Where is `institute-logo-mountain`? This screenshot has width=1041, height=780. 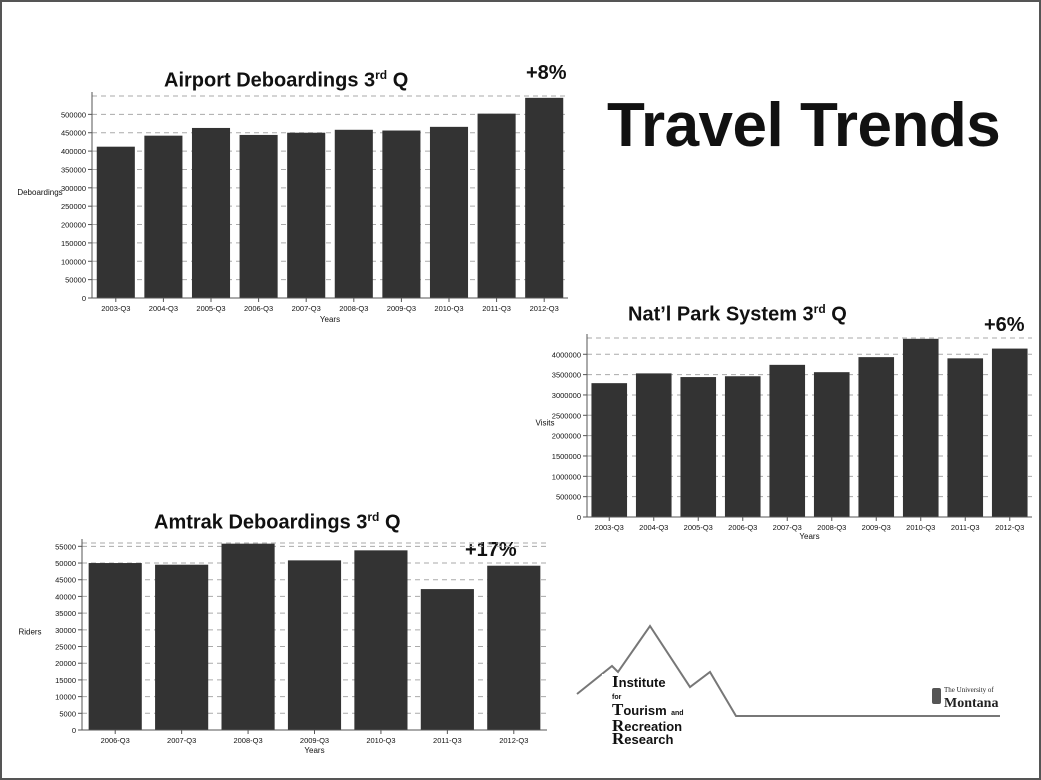 institute-logo-mountain is located at coordinates (788, 678).